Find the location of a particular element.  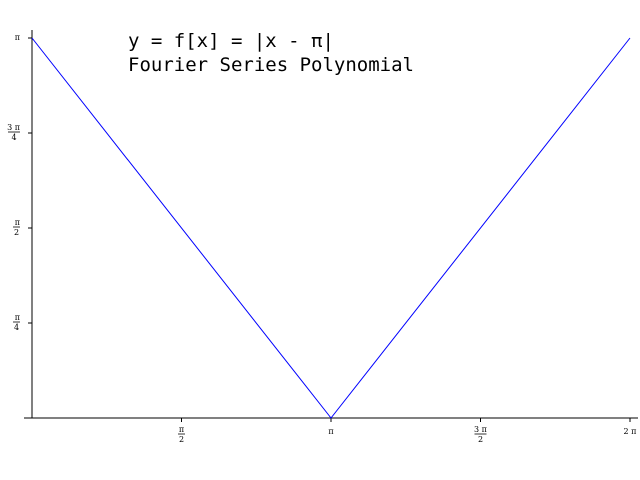

y-tick-numerator: 3 π is located at coordinates (13, 127).